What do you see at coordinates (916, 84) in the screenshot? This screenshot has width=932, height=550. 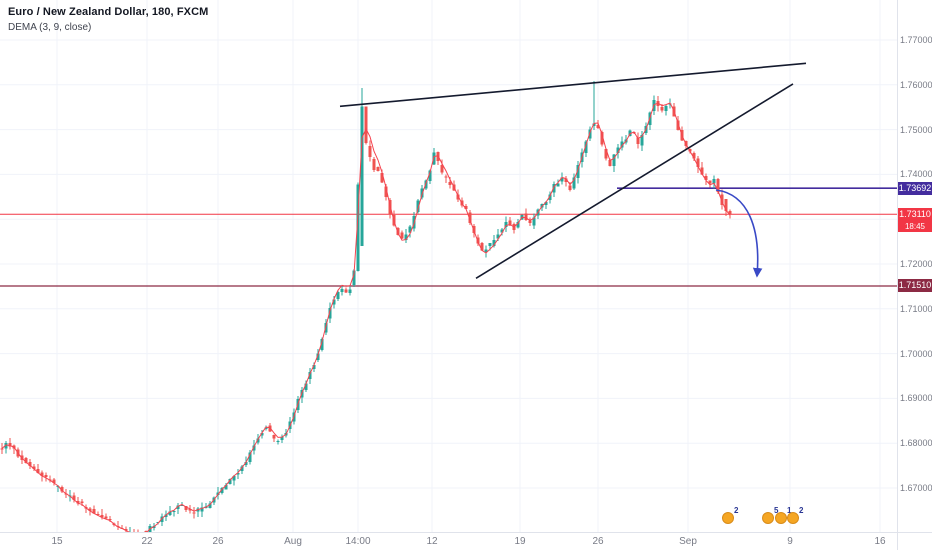 I see `price-axis-label: 1.76000` at bounding box center [916, 84].